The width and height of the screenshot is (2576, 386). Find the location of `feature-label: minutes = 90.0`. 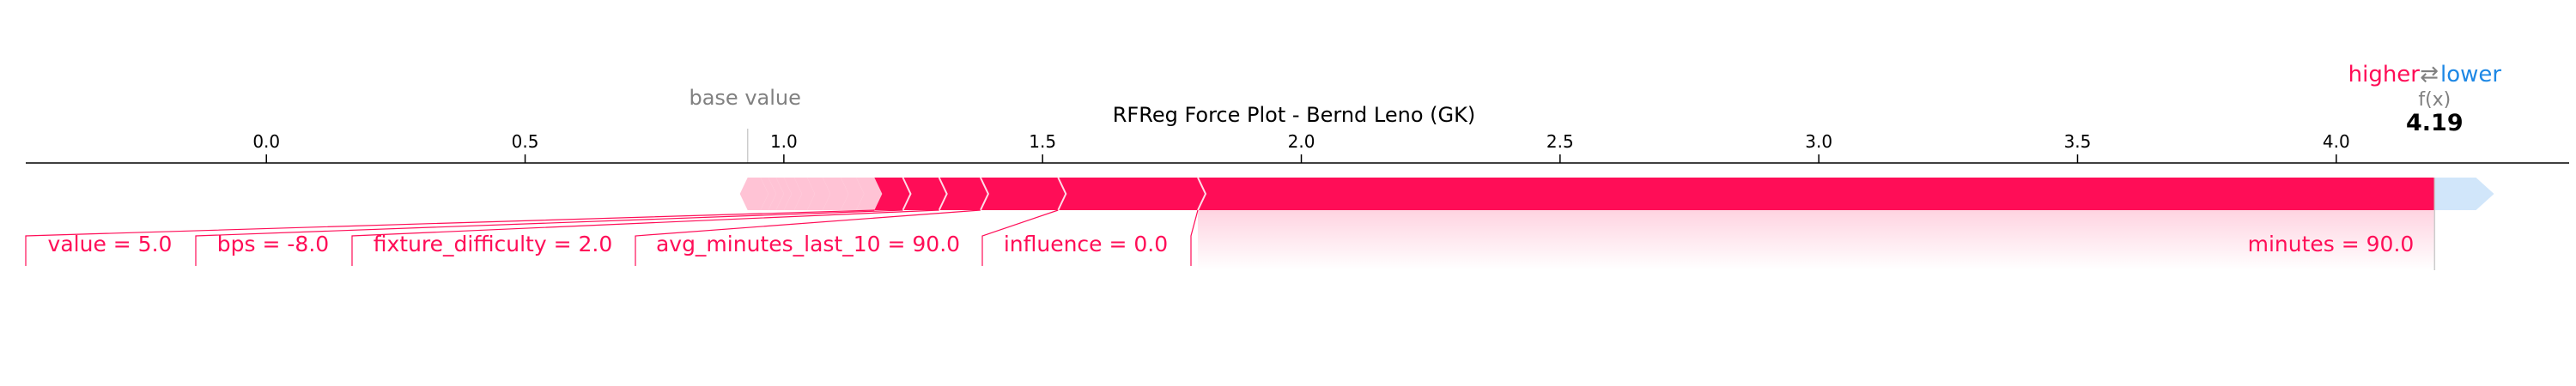

feature-label: minutes = 90.0 is located at coordinates (2331, 244).